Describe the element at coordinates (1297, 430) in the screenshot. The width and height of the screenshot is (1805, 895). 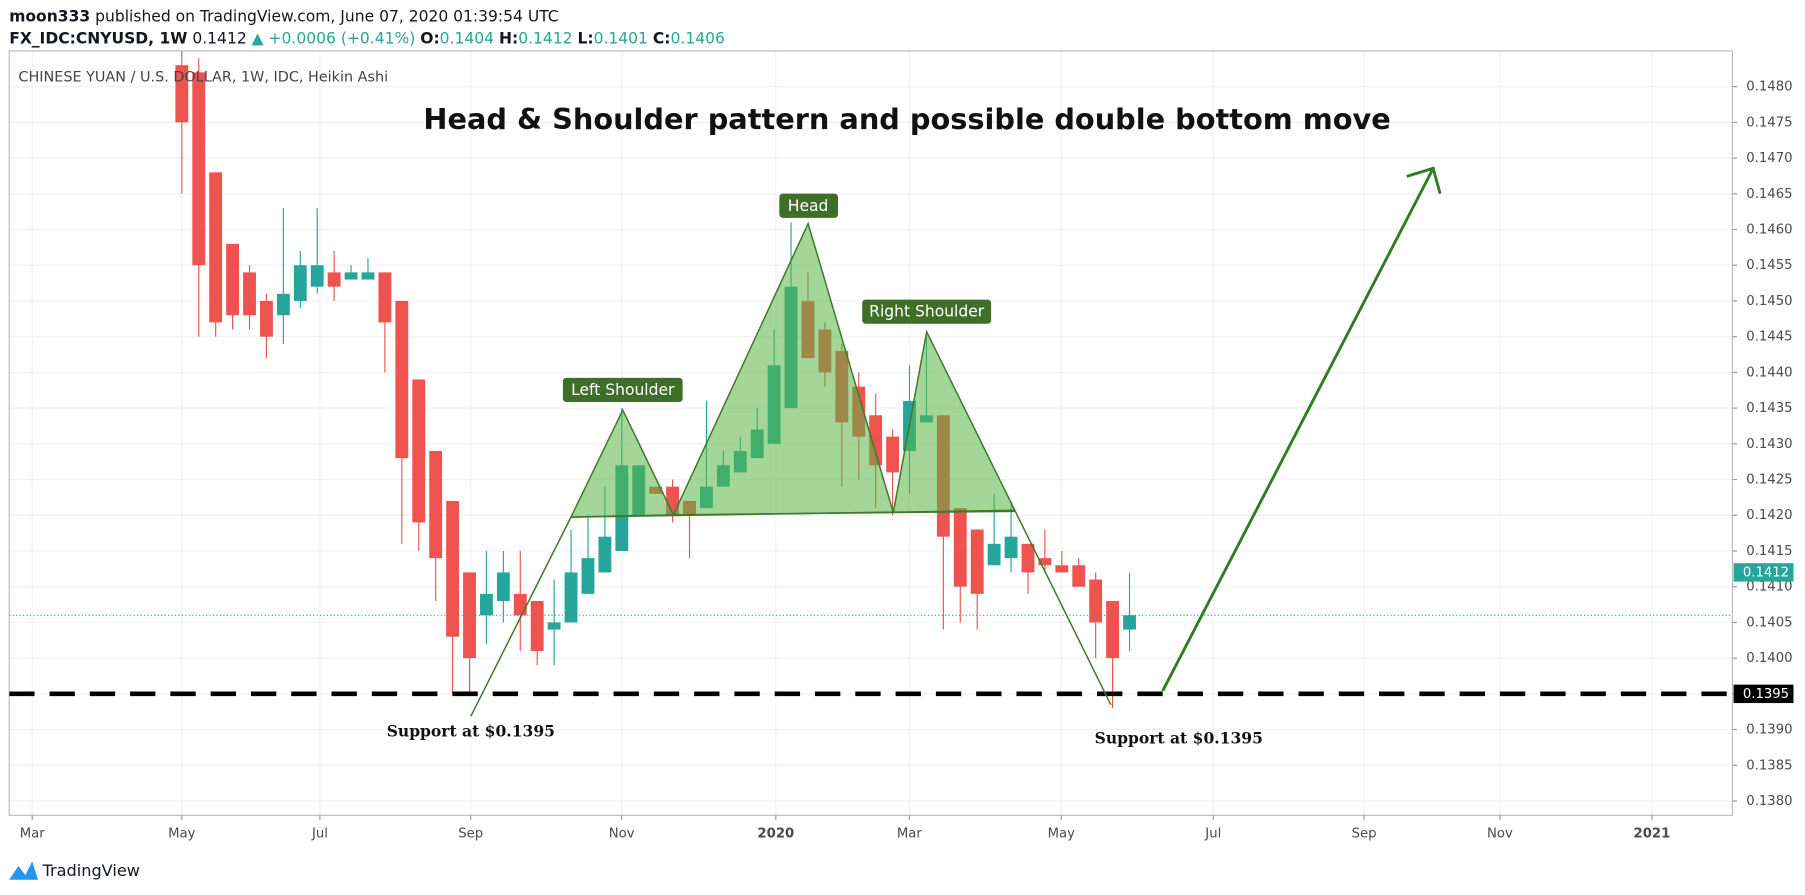
I see `arrow-shaft` at that location.